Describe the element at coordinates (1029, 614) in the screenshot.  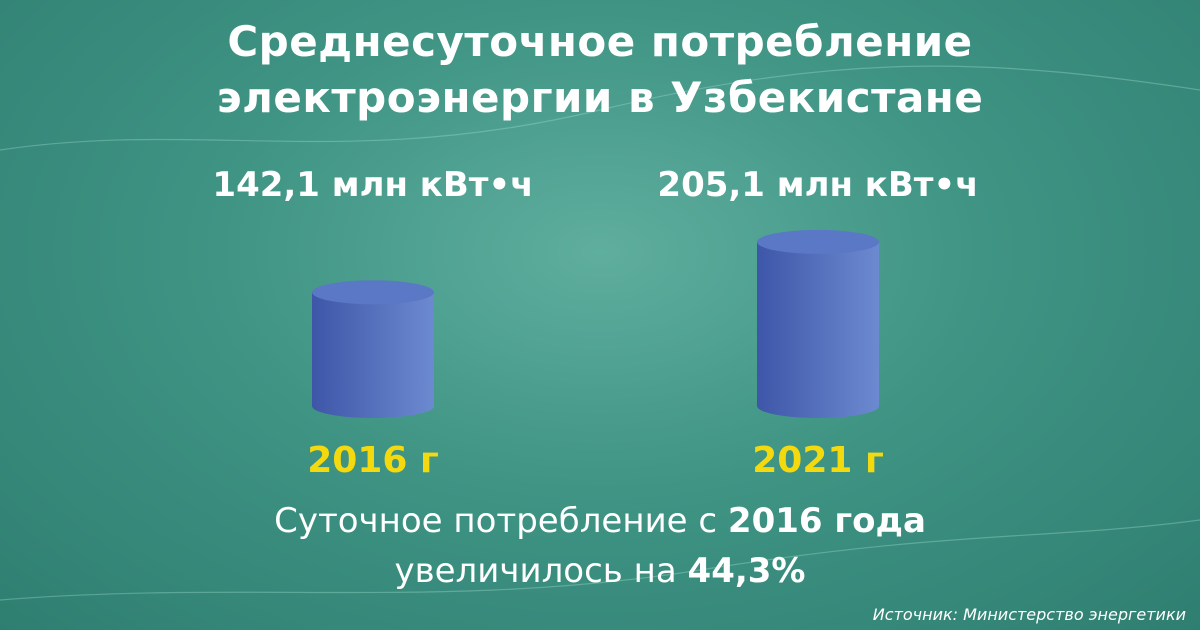
I see `source-note: Источник: Министерство энергетики` at that location.